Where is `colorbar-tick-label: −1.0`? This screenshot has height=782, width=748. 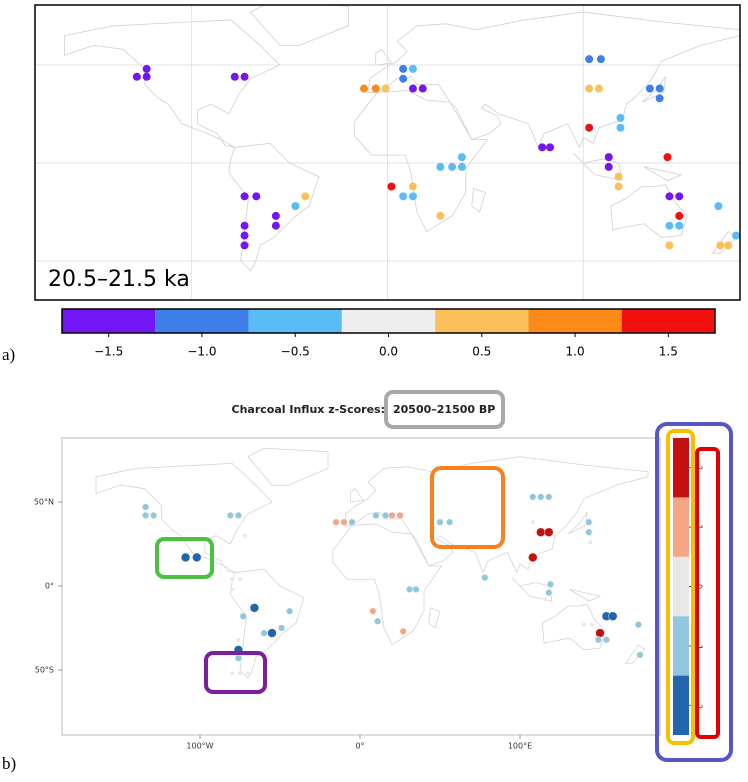 colorbar-tick-label: −1.0 is located at coordinates (201, 352).